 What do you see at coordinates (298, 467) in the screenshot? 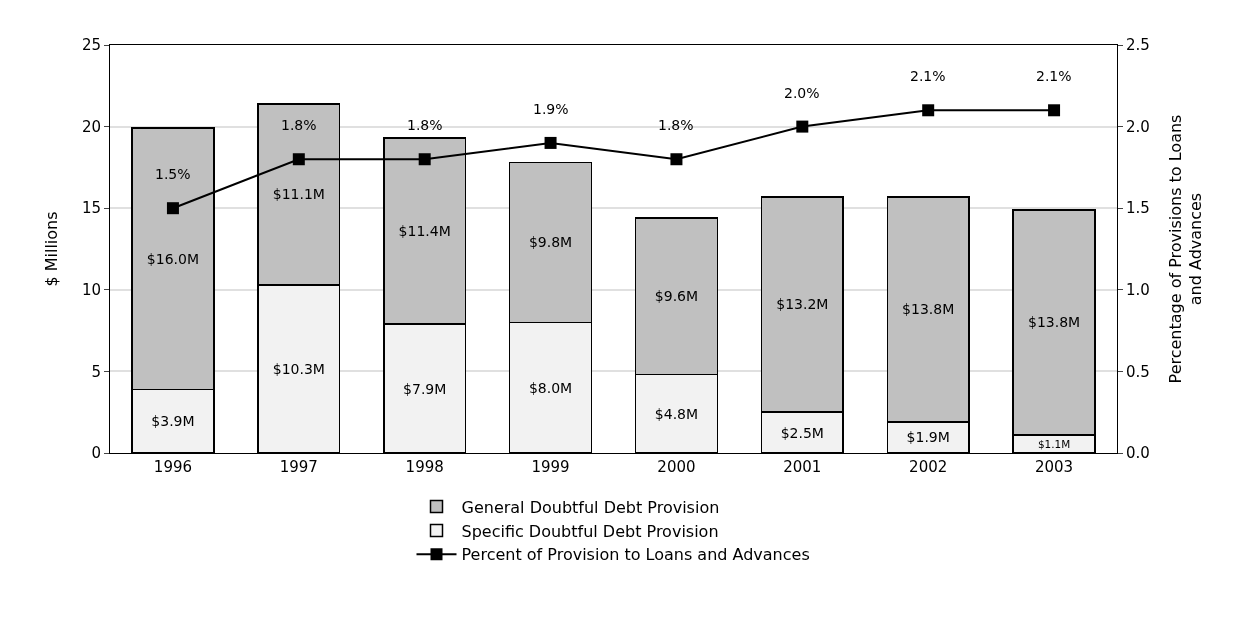
I see `x-tick-label: 1997` at bounding box center [298, 467].